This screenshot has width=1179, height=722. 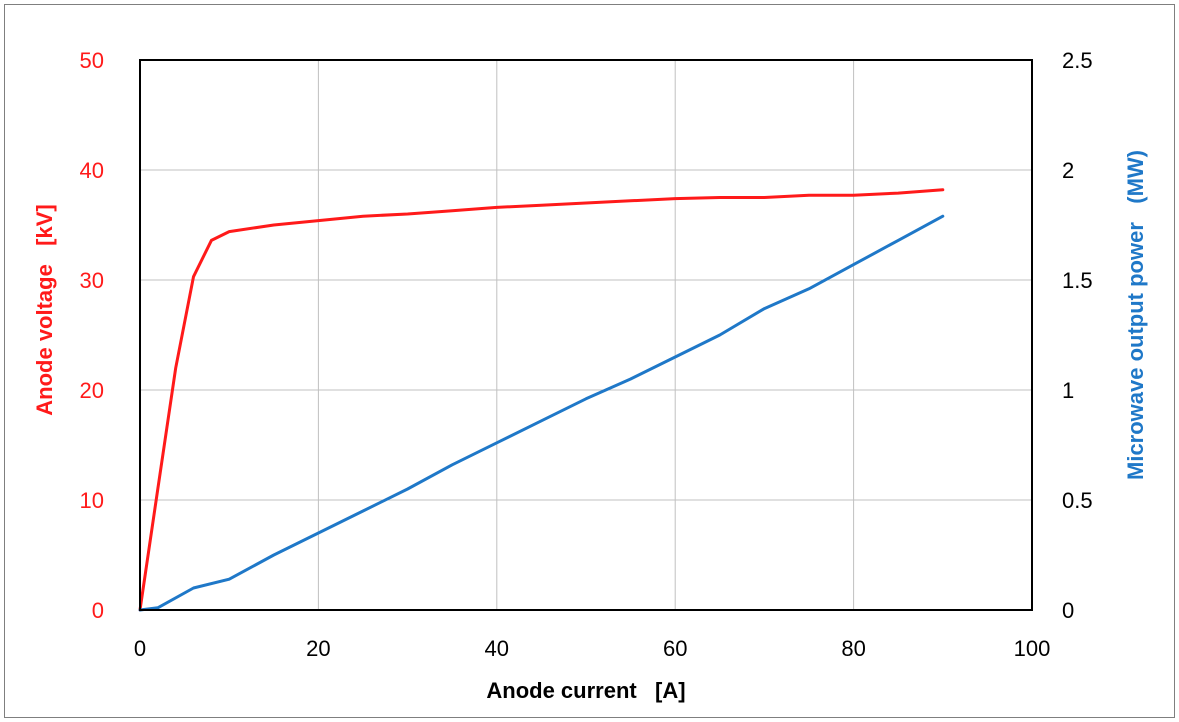 What do you see at coordinates (1068, 390) in the screenshot?
I see `right-y-tick-label: 1` at bounding box center [1068, 390].